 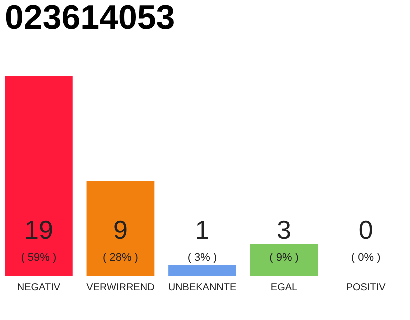 I want to click on annotation: ( 9% ), so click(x=284, y=258).